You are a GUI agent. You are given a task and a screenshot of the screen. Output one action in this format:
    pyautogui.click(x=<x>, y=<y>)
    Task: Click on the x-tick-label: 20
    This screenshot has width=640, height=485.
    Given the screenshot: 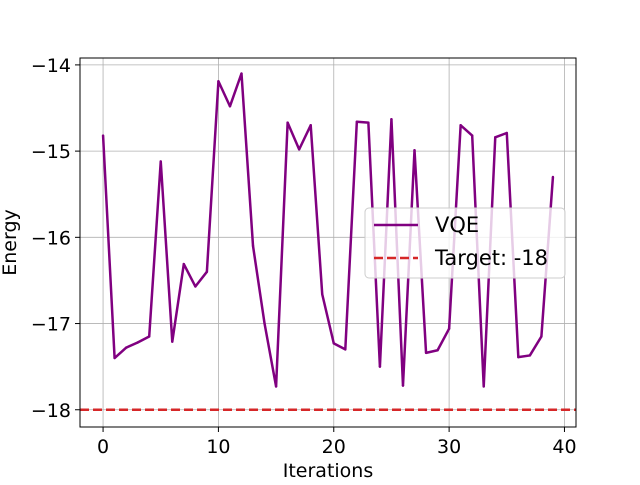 What is the action you would take?
    pyautogui.click(x=334, y=447)
    